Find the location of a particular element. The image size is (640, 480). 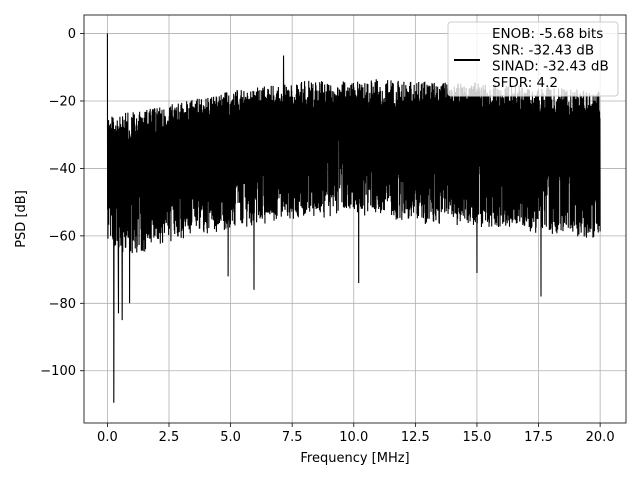

y-tick-label: −20 is located at coordinates (62, 101).